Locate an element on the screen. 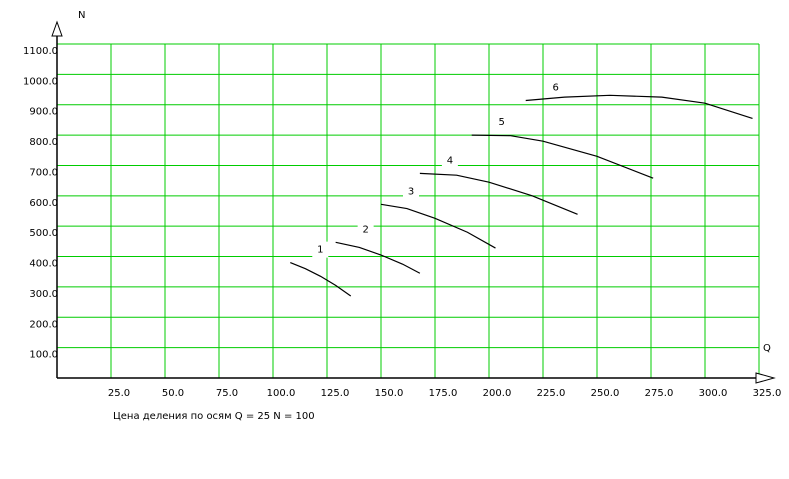 The height and width of the screenshot is (479, 789). y-tick-label: 1000.0 is located at coordinates (40, 81).